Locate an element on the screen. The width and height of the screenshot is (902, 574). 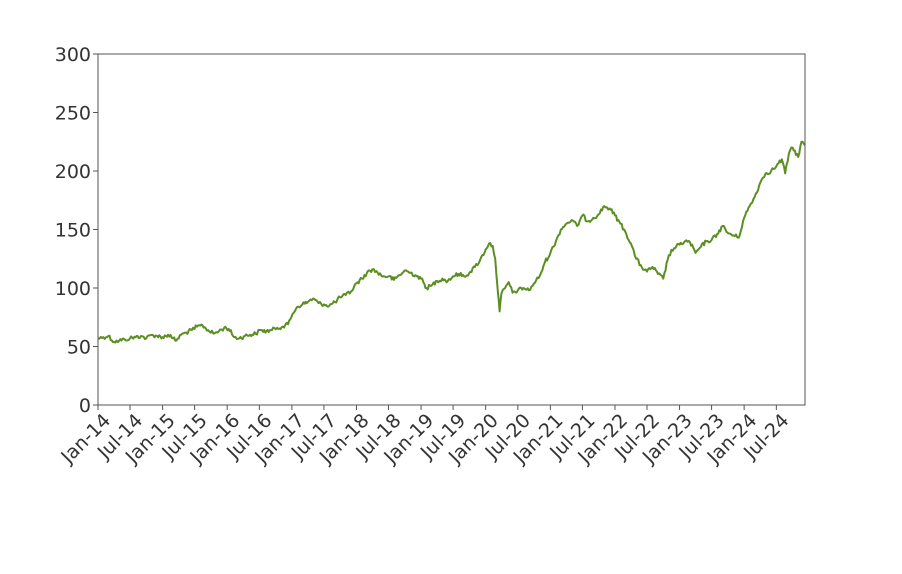
y-axis-ticks: 0 50 100 150 200 250 300 is located at coordinates (76, 230).